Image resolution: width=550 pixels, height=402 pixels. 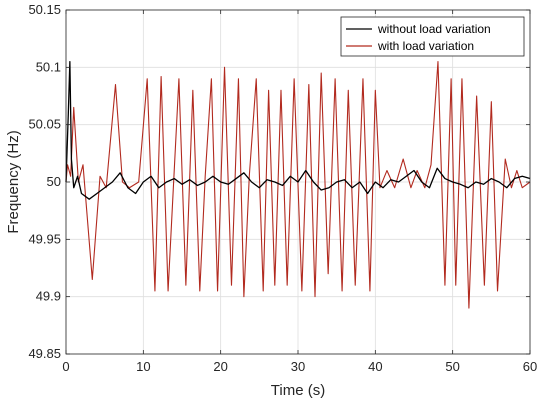 What do you see at coordinates (143, 366) in the screenshot?
I see `x-tick-label: 10` at bounding box center [143, 366].